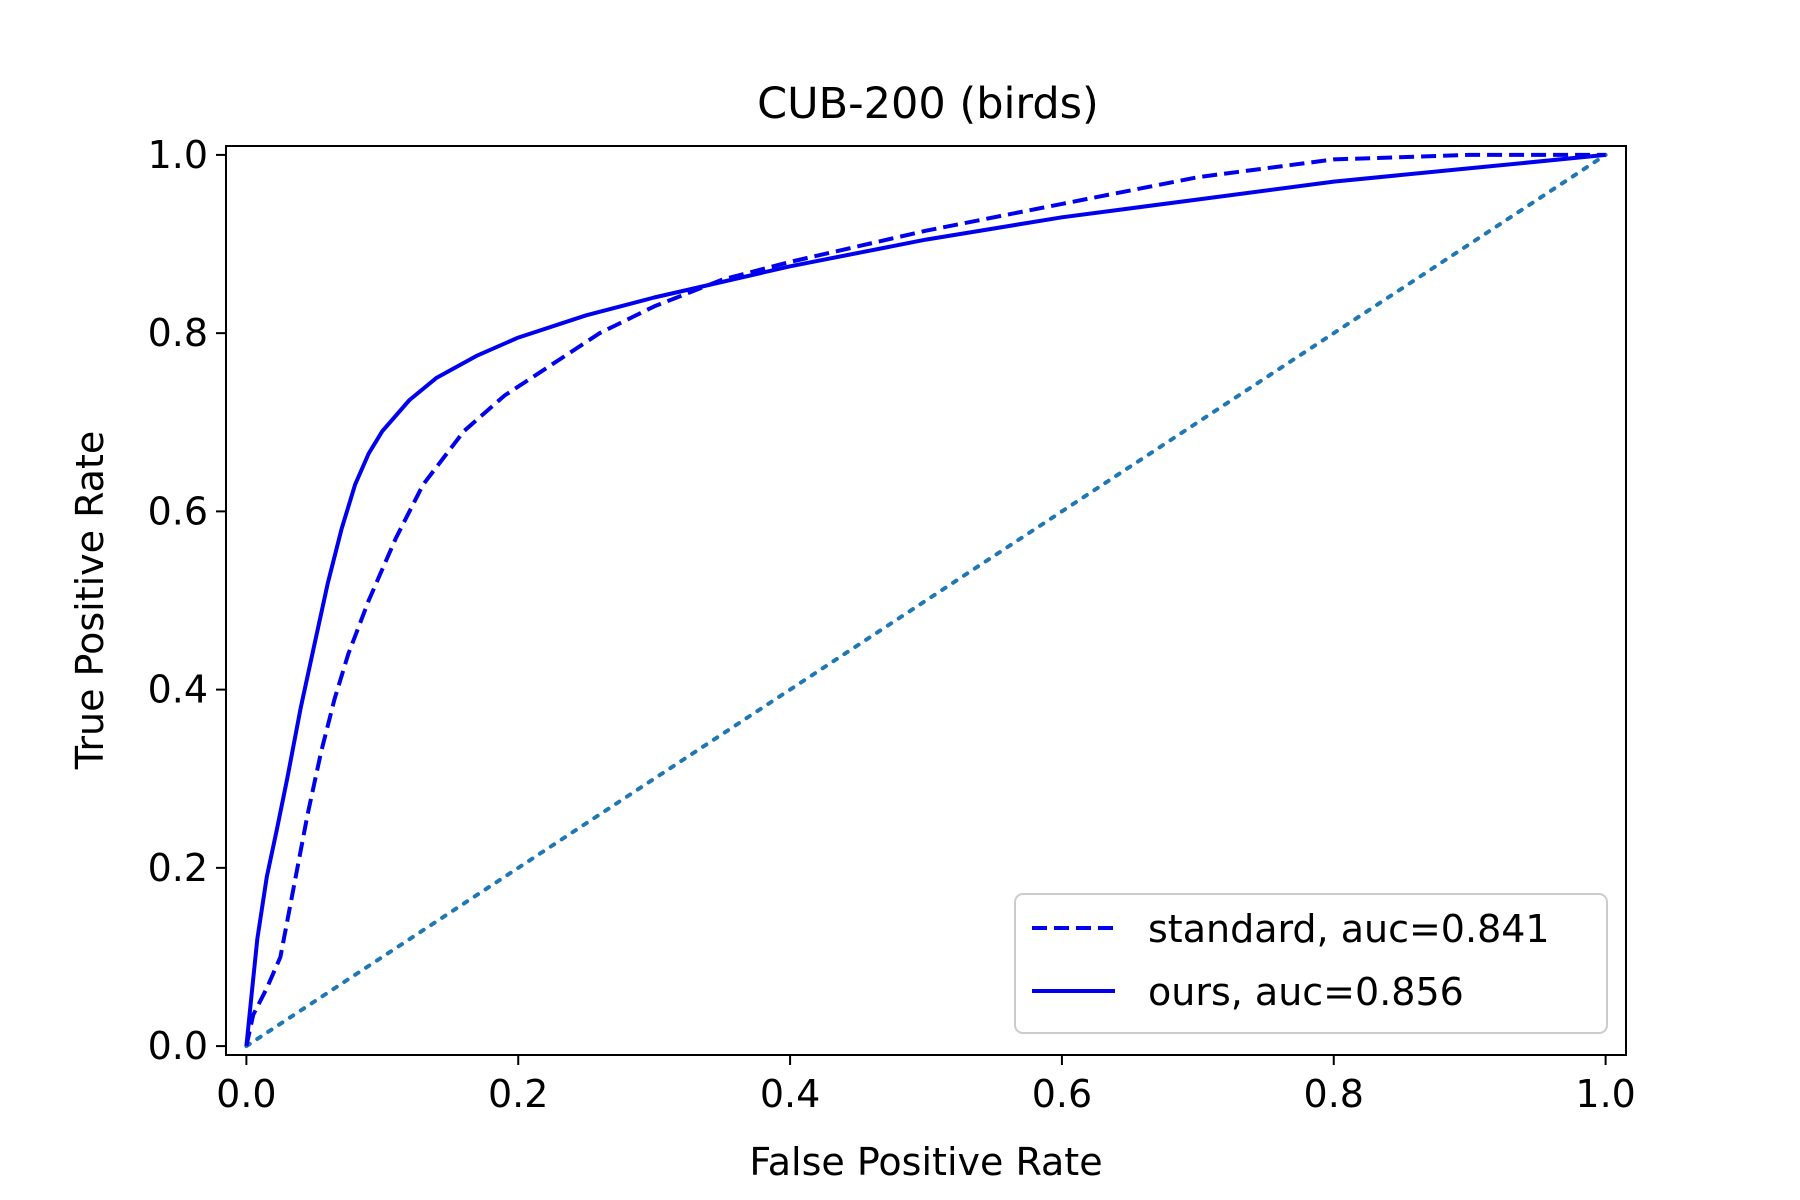 This screenshot has height=1200, width=1800. Describe the element at coordinates (178, 155) in the screenshot. I see `y-tick-label: 1.0` at that location.